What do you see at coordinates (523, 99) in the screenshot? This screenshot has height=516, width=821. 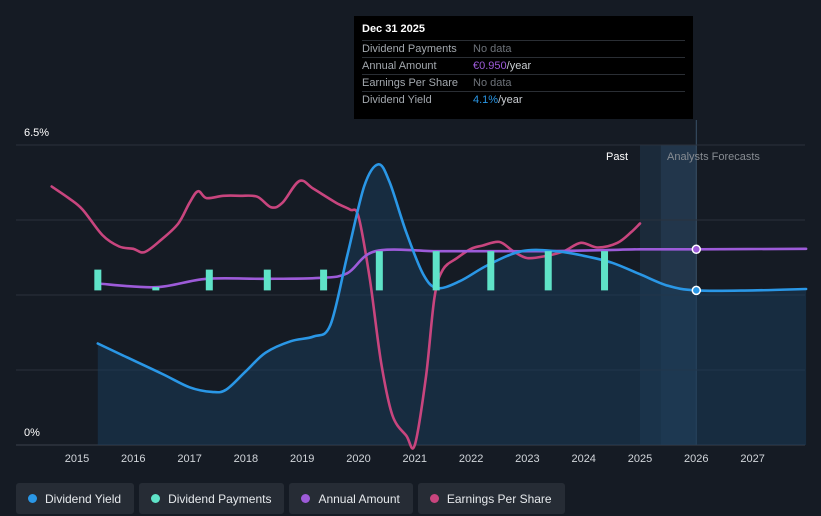 I see `tooltip-row-dividend-yield: Dividend Yield 4.1%/year` at bounding box center [523, 99].